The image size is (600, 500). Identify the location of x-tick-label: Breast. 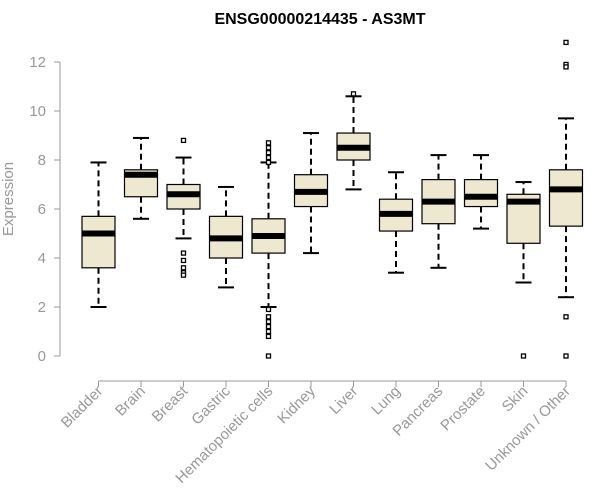
(170, 403).